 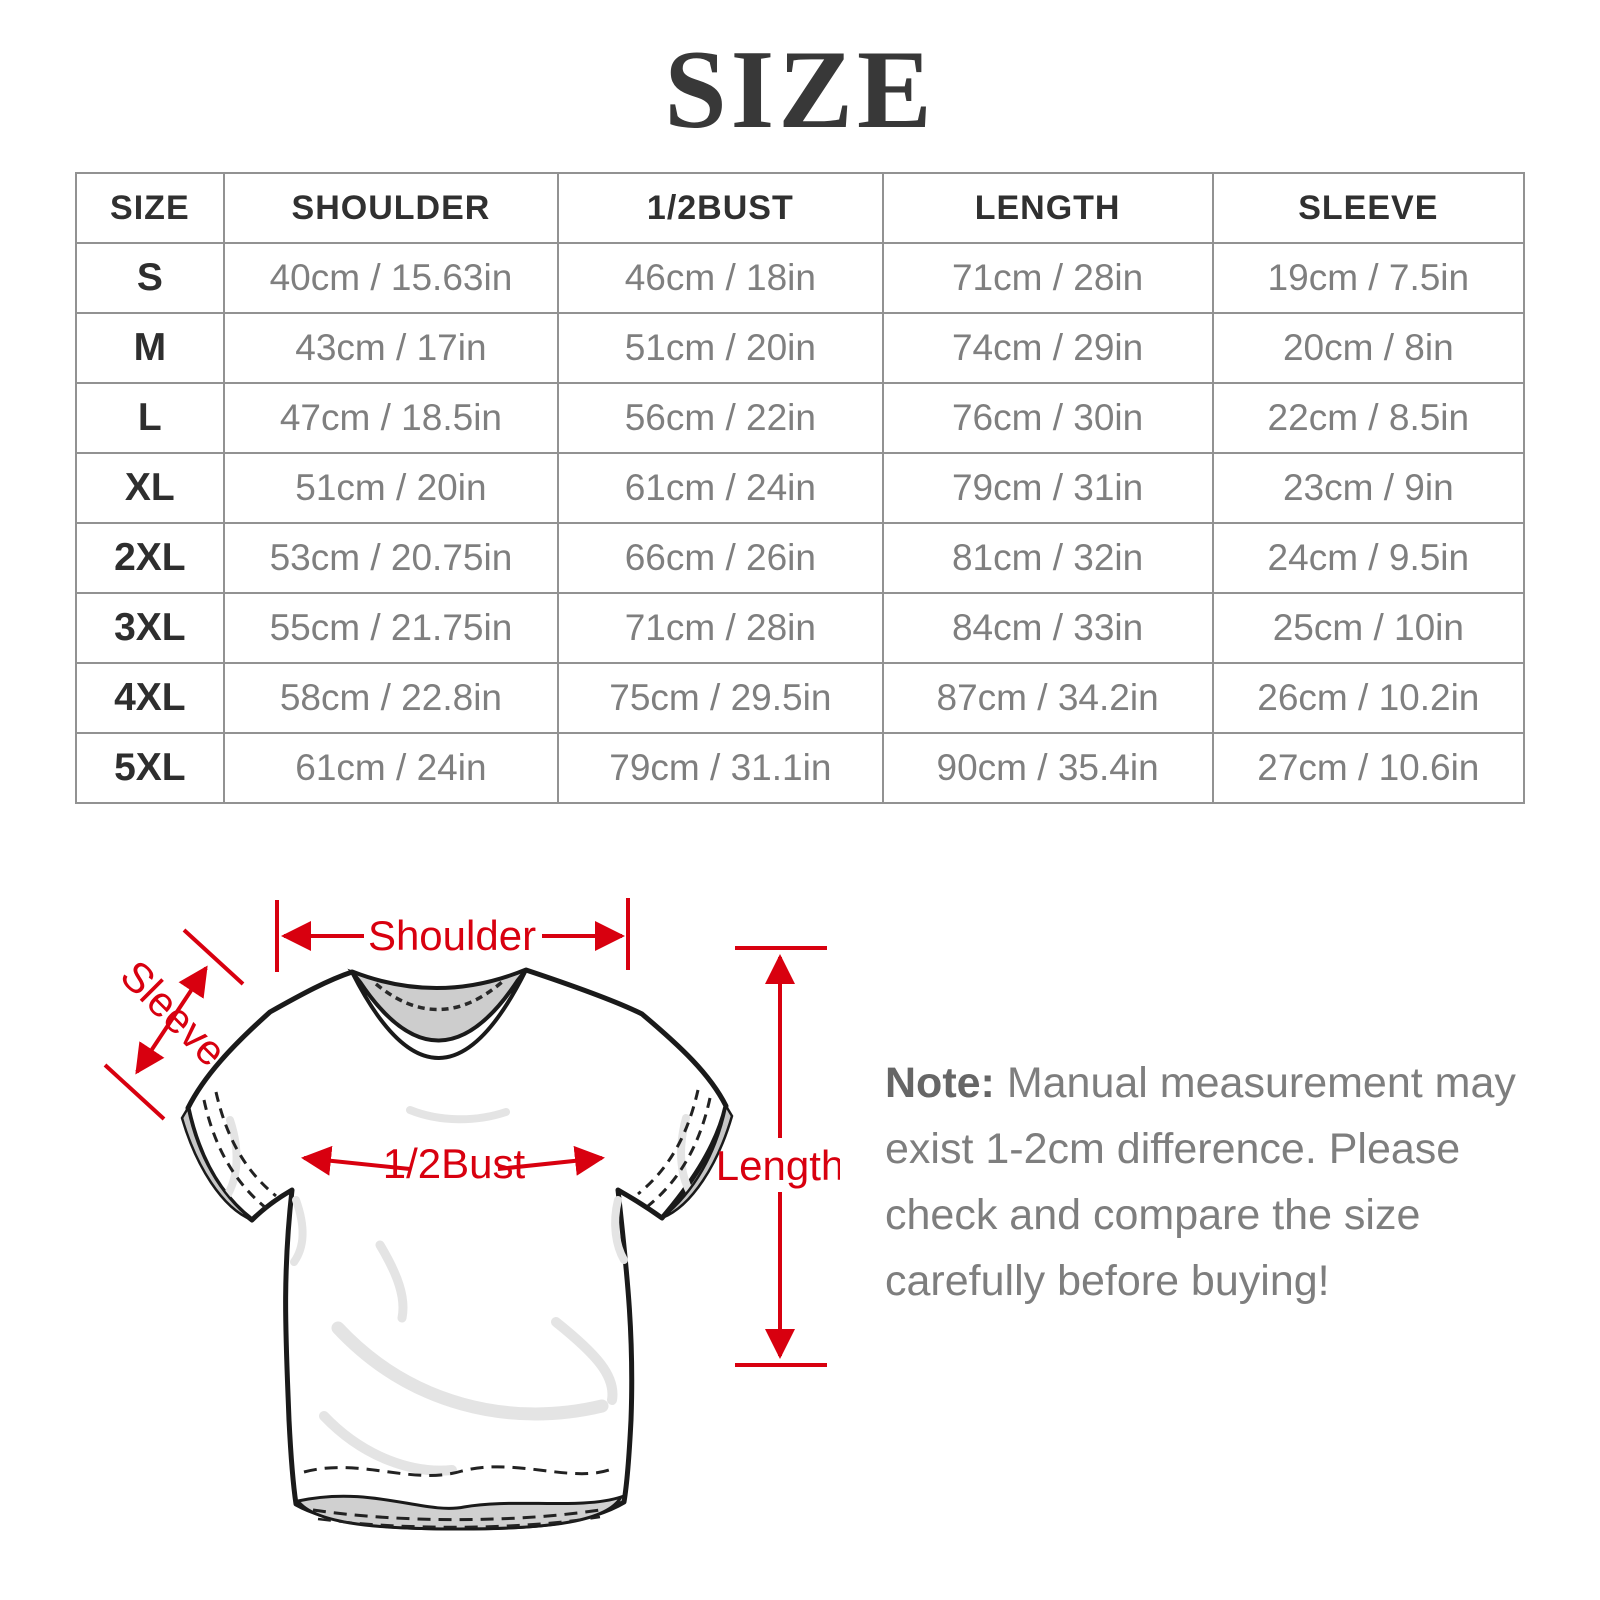 I want to click on half_bust-cell: 51cm / 20in, so click(x=720, y=348).